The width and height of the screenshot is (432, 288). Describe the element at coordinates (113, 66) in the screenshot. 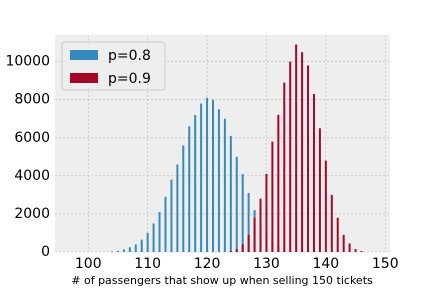

I see `legend: p=0.8 p=0.9` at that location.